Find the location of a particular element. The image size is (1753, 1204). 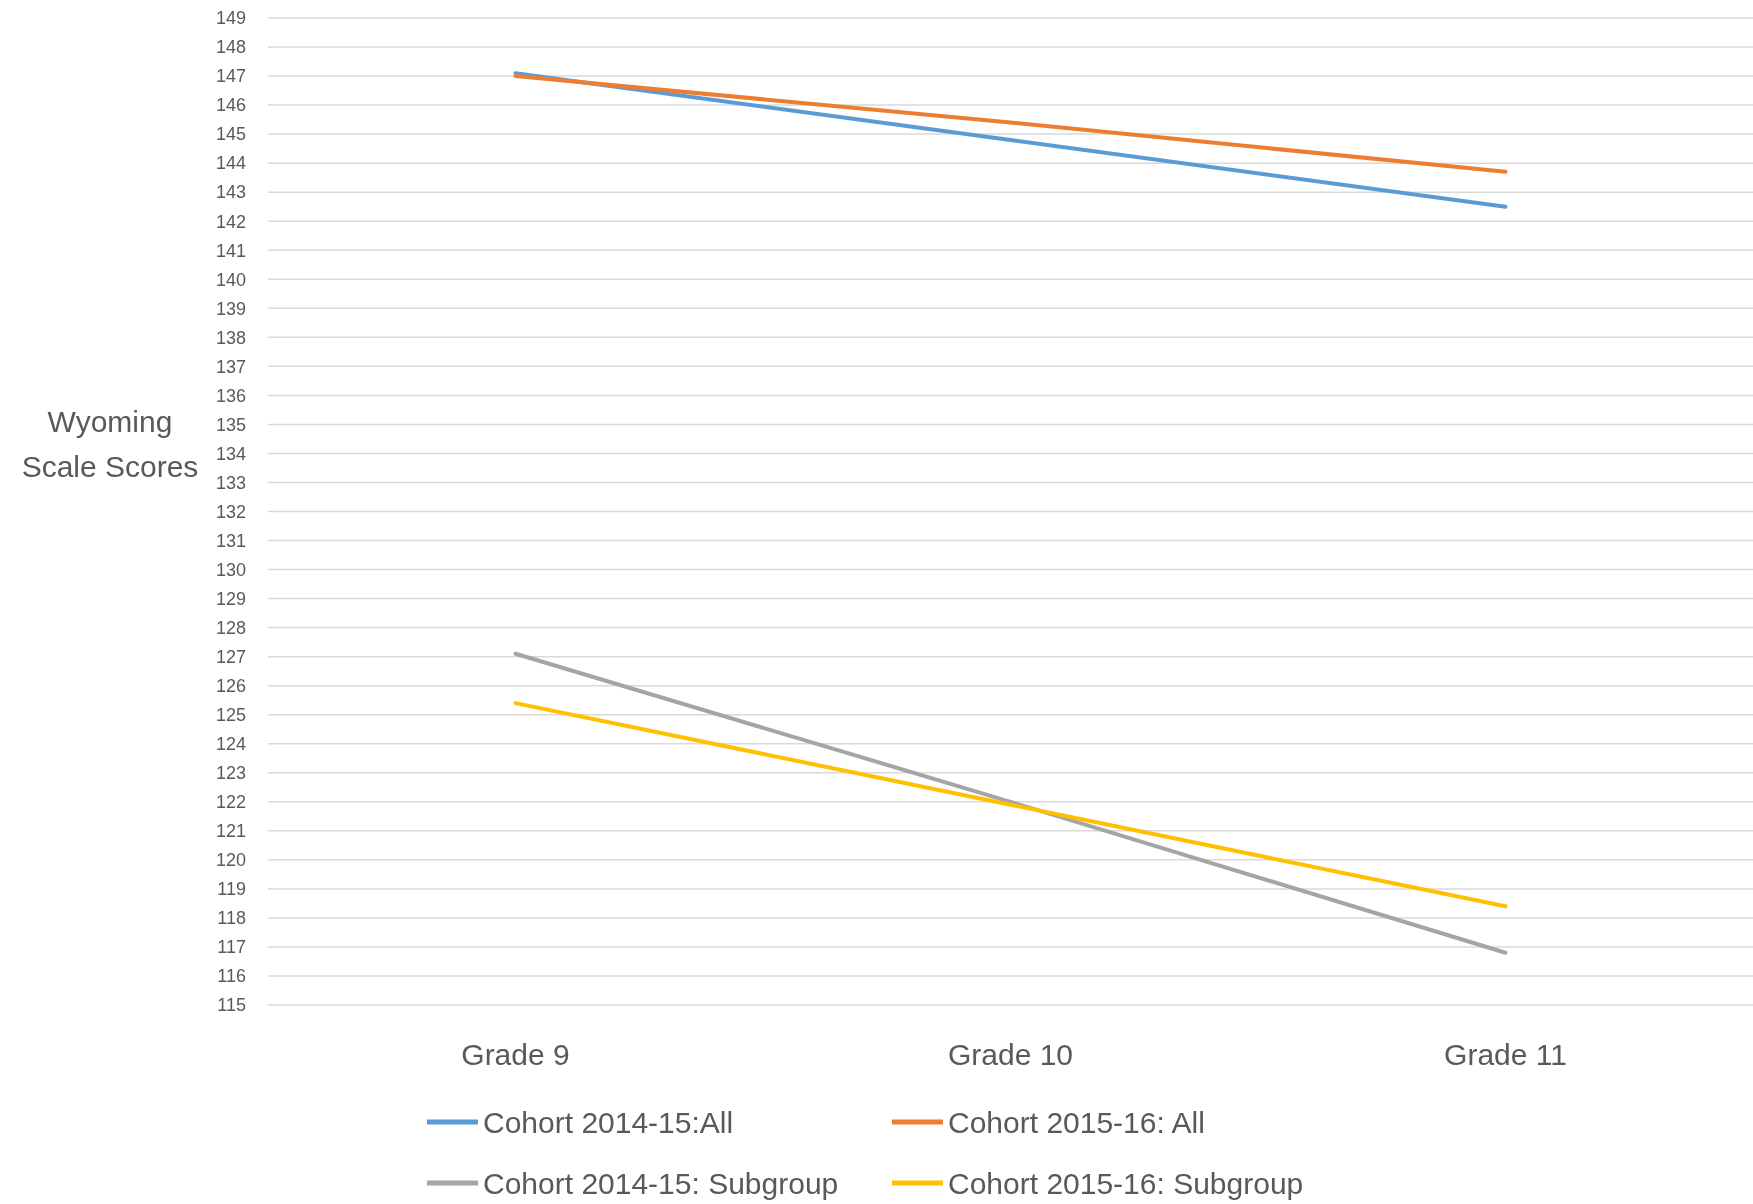

y-tick-label: 145 is located at coordinates (230, 134).